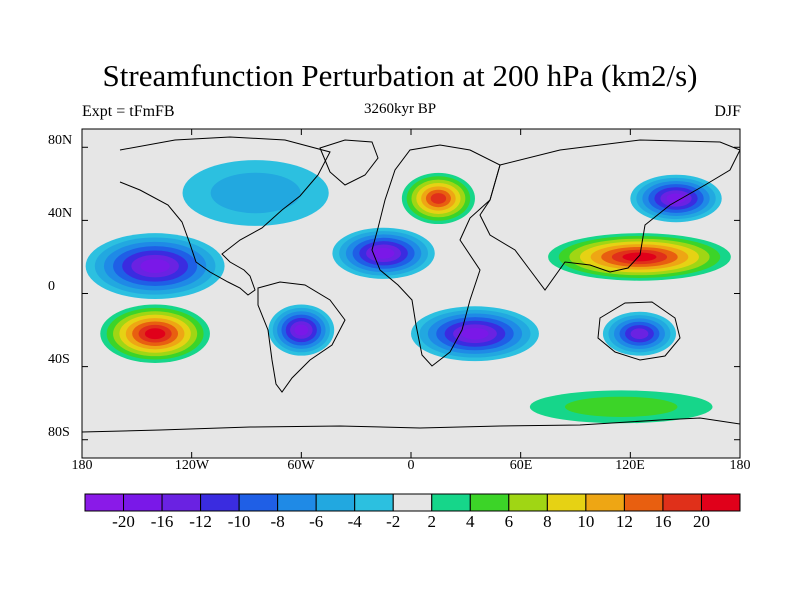 The width and height of the screenshot is (800, 600). I want to click on coastline-greenland, so click(349, 162).